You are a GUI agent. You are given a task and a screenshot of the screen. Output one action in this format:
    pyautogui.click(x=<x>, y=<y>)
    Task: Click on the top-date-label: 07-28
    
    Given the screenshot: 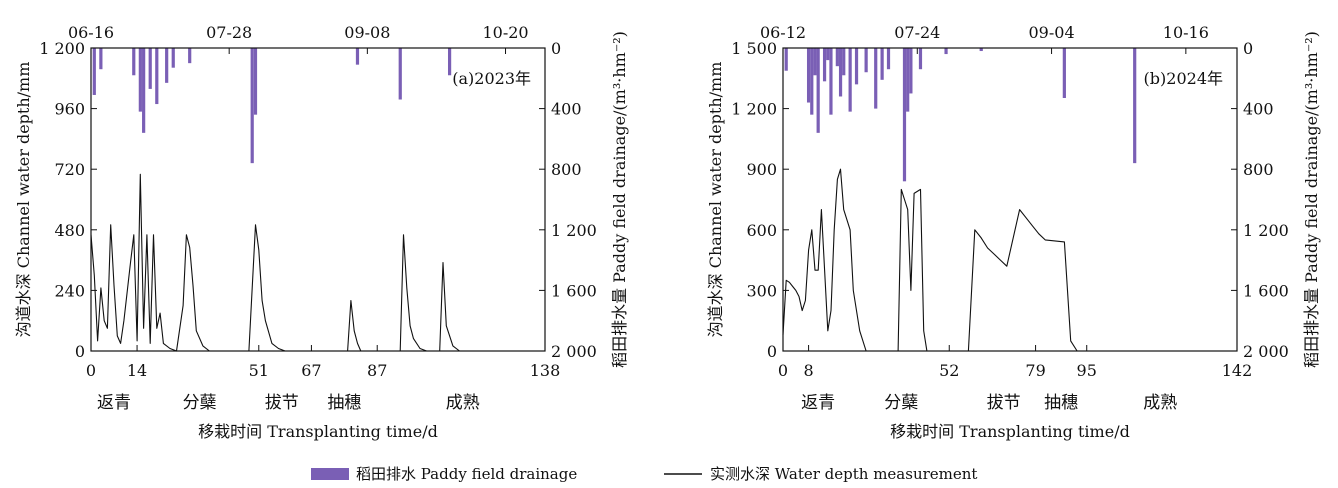 What is the action you would take?
    pyautogui.click(x=229, y=32)
    